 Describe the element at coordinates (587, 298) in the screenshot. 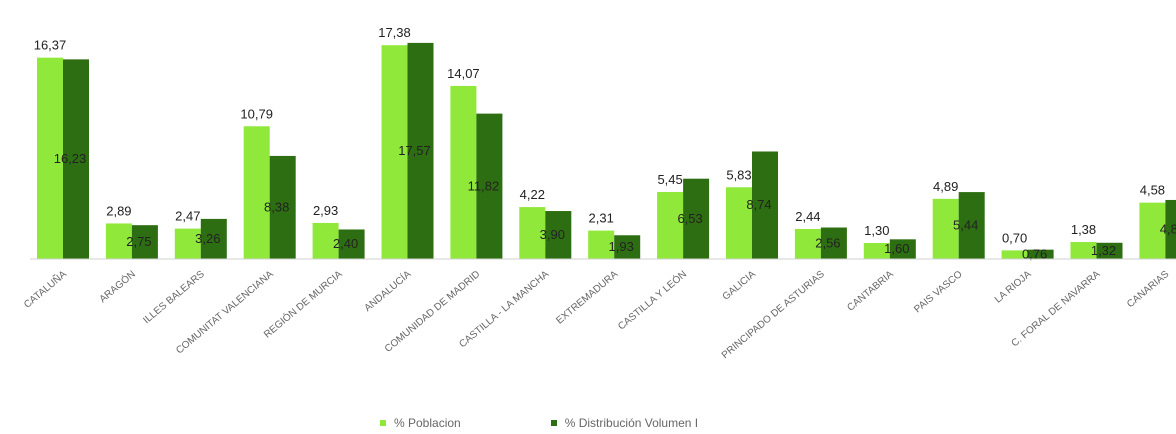

I see `x-tick-label-8: EXTREMADURA` at that location.